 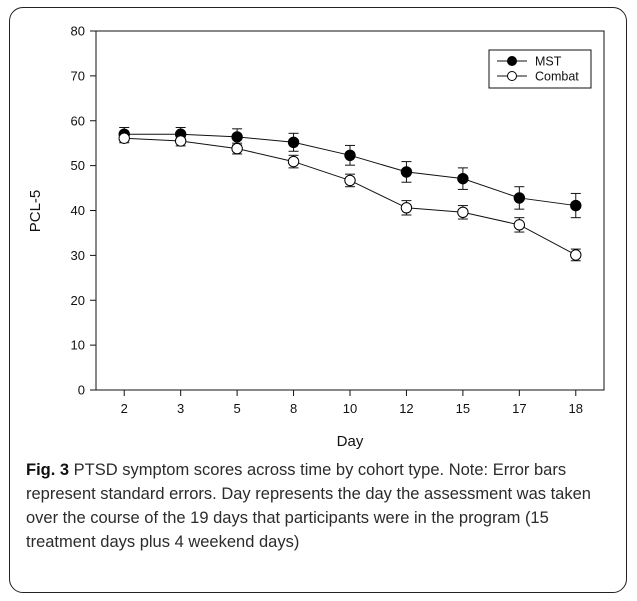 I want to click on legend-box, so click(x=540, y=69).